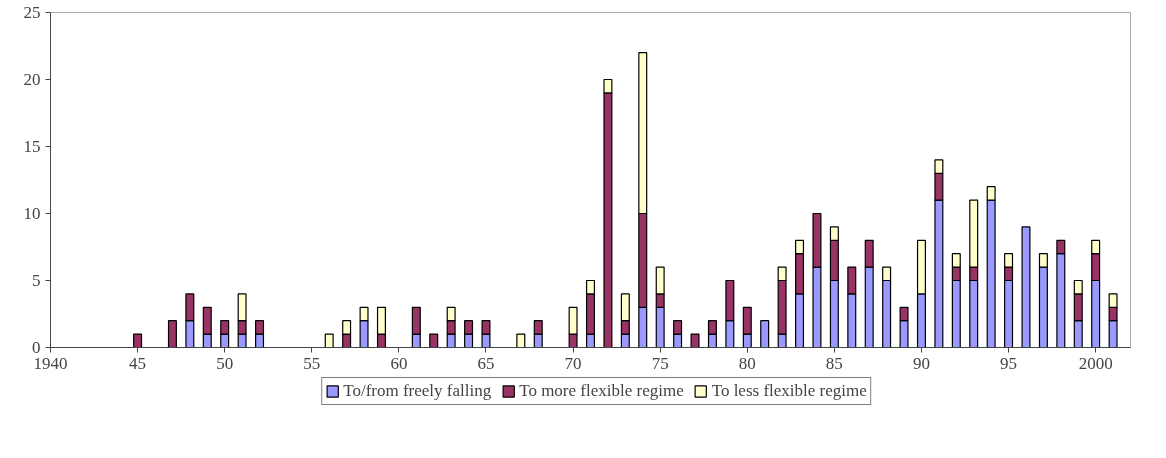 This screenshot has width=1166, height=458. What do you see at coordinates (138, 363) in the screenshot?
I see `x-tick-label: 45` at bounding box center [138, 363].